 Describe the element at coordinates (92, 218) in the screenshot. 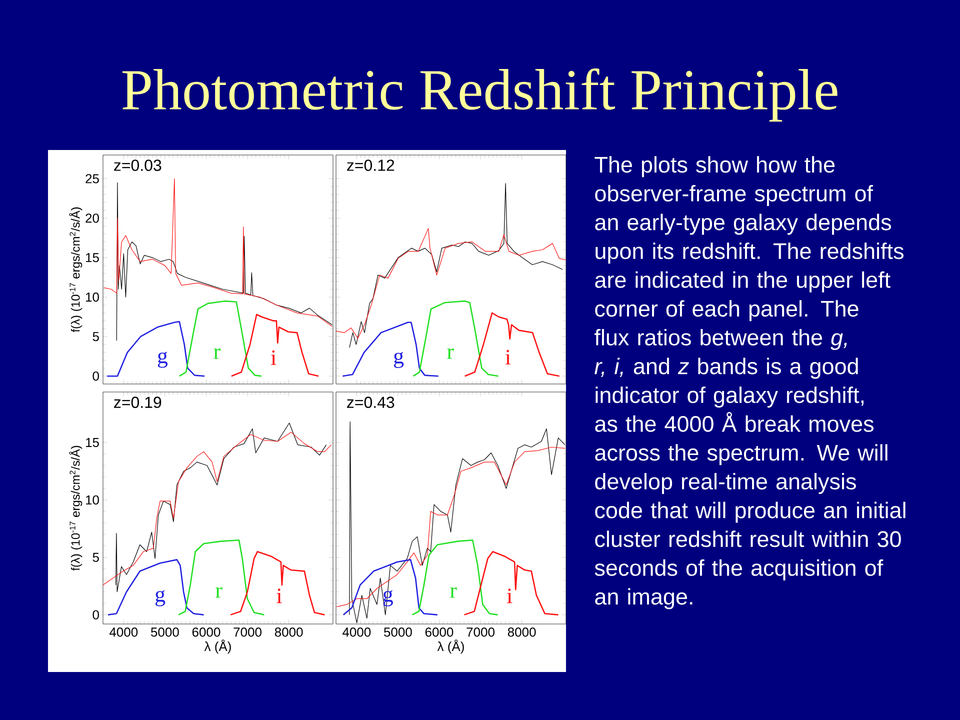

I see `y-tick-label: 20` at that location.